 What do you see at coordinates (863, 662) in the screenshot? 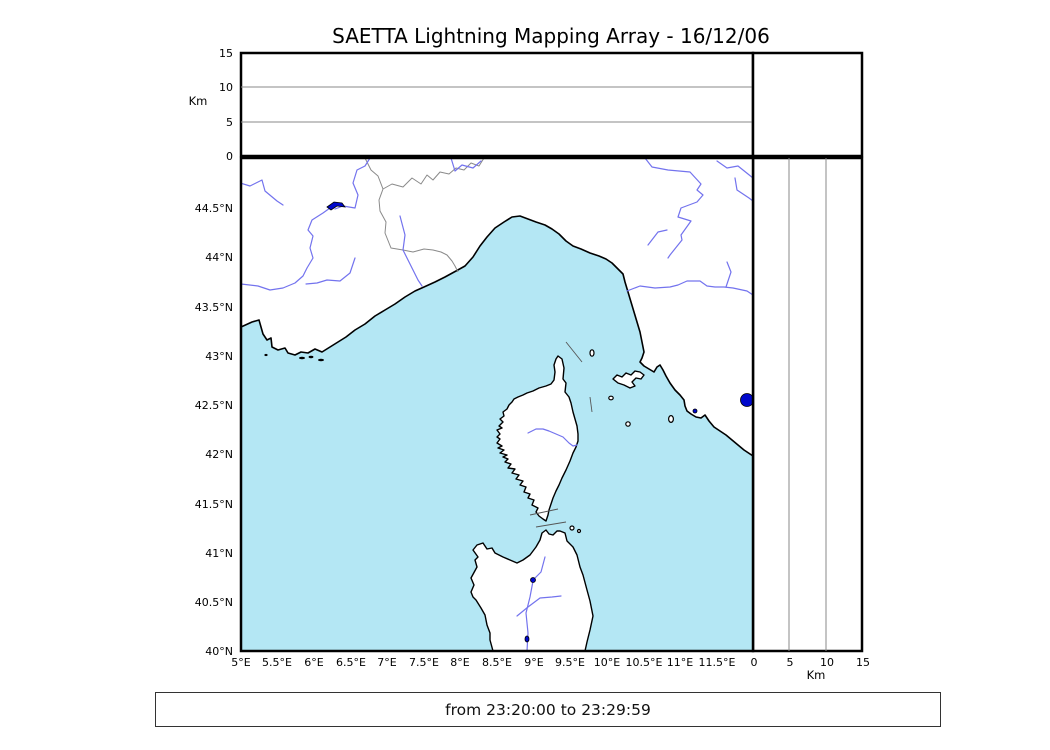
I see `right-tick-label: 15` at bounding box center [863, 662].